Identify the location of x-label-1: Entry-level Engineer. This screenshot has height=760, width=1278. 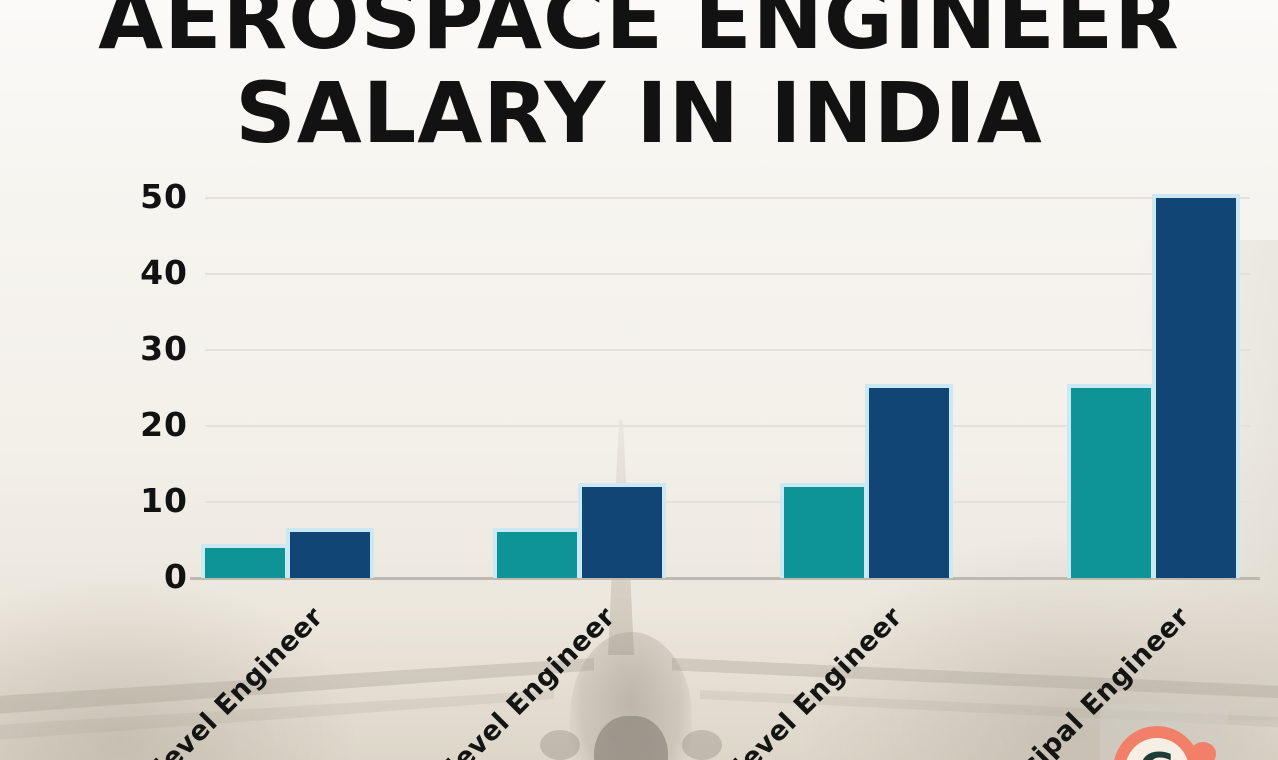
(205, 680).